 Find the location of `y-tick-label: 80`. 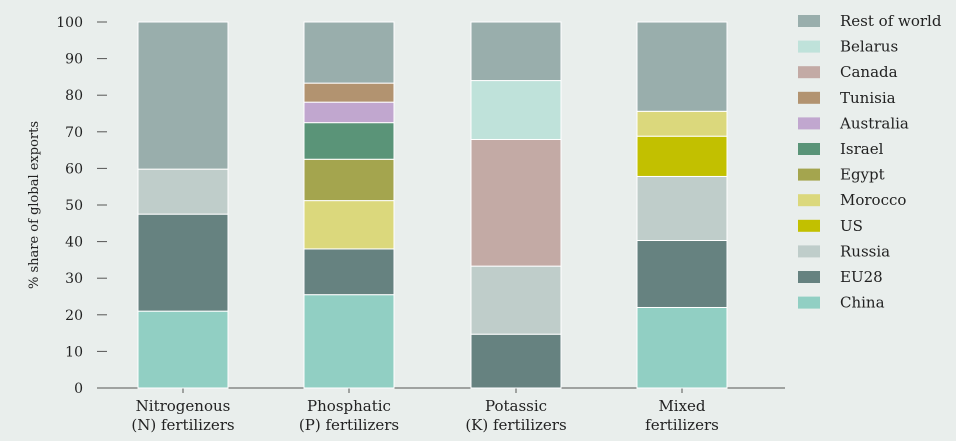

y-tick-label: 80 is located at coordinates (74, 96).